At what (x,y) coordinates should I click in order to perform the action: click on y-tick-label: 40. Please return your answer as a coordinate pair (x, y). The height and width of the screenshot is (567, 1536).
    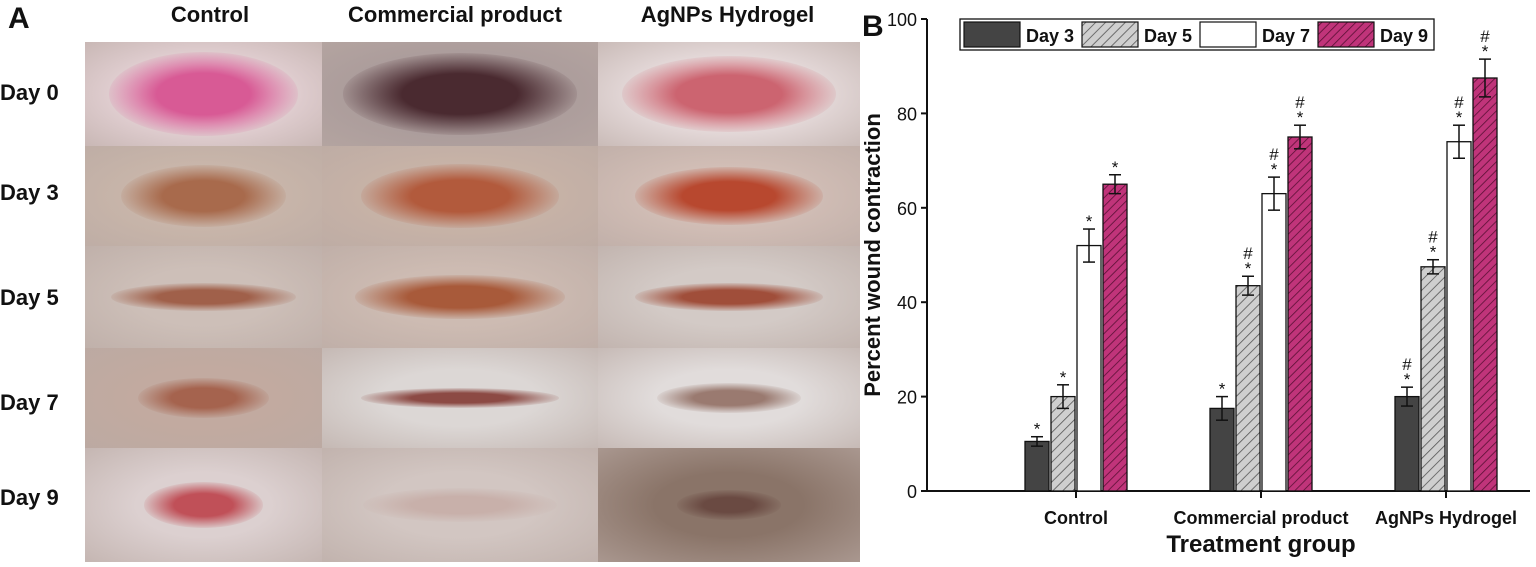
    Looking at the image, I should click on (907, 303).